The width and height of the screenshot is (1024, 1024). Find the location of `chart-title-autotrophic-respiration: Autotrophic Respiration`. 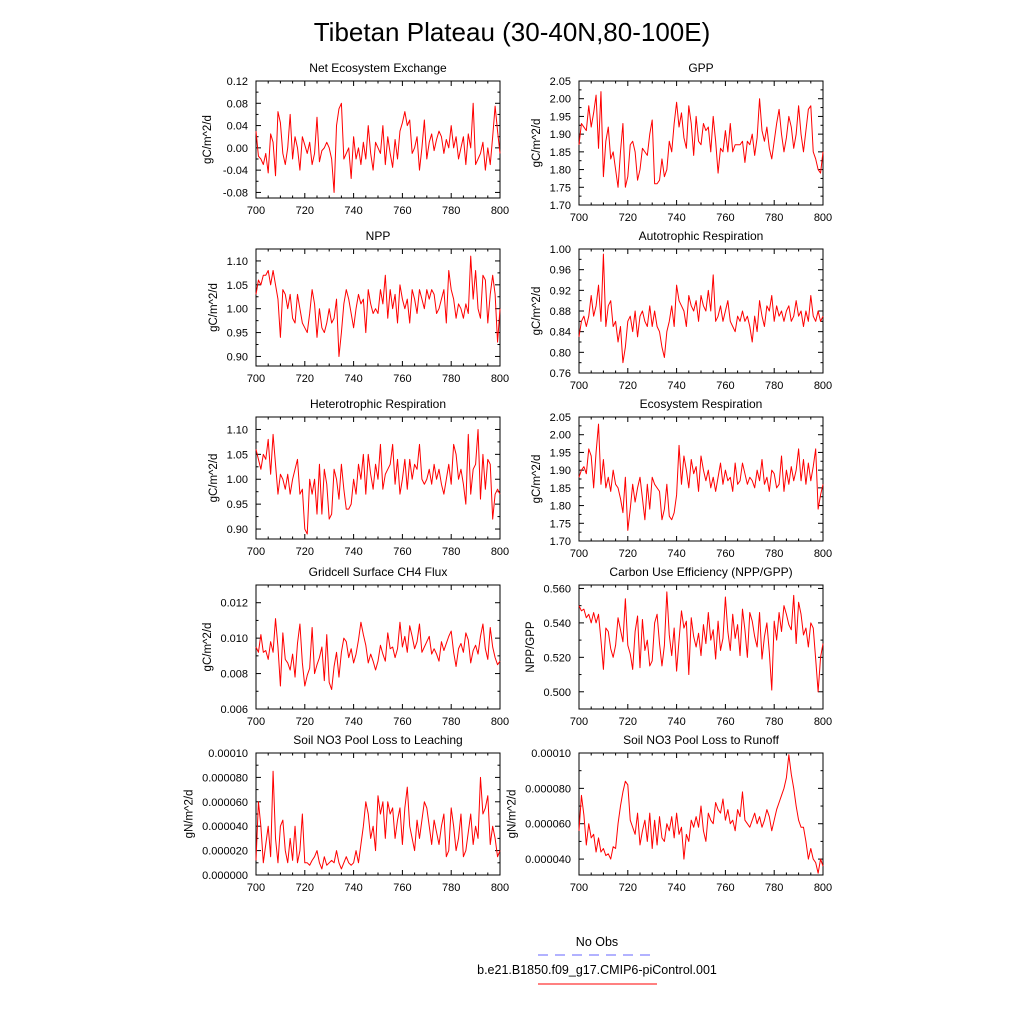

chart-title-autotrophic-respiration: Autotrophic Respiration is located at coordinates (701, 236).